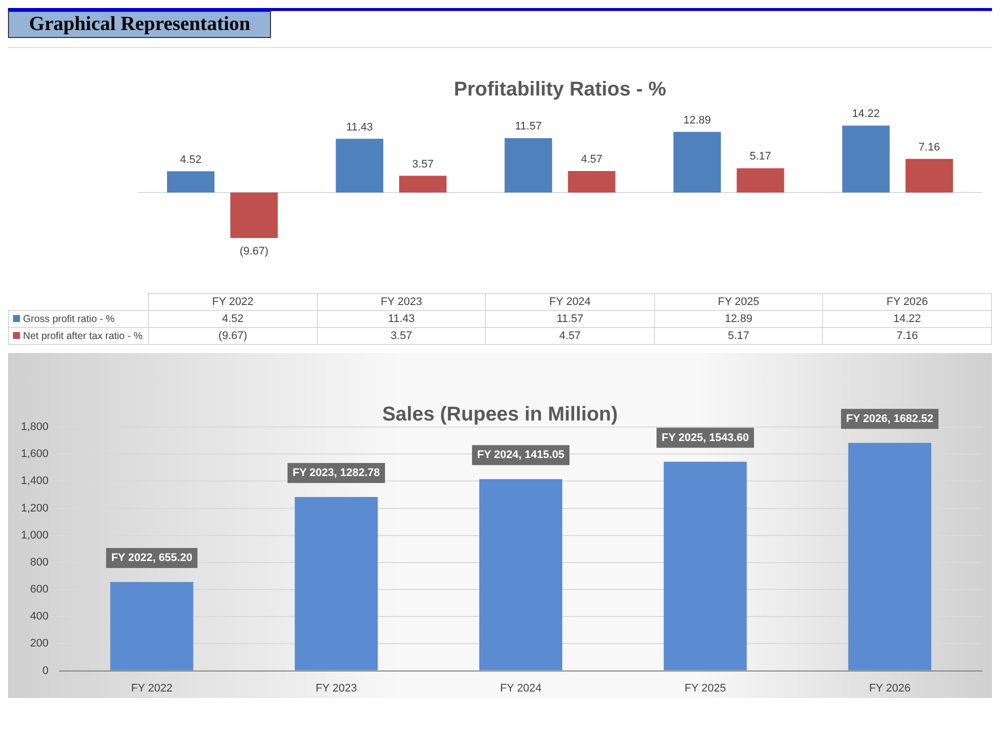 The image size is (1000, 751). Describe the element at coordinates (34, 454) in the screenshot. I see `y-tick-label: 1,600` at that location.